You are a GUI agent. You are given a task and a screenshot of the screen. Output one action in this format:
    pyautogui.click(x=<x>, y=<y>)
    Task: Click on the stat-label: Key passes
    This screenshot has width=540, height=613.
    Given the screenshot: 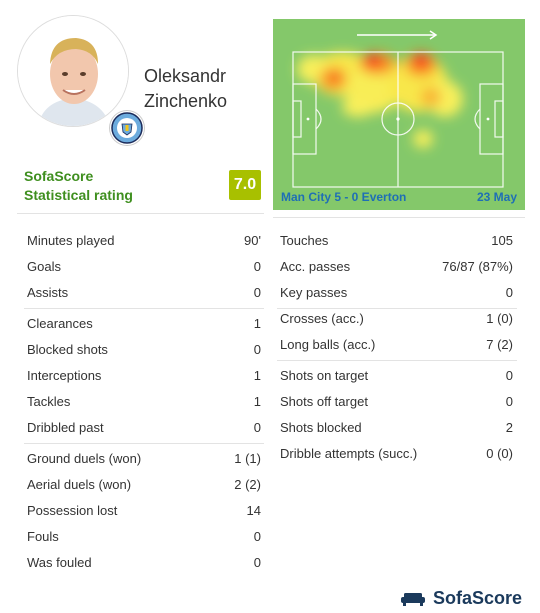 What is the action you would take?
    pyautogui.click(x=314, y=292)
    